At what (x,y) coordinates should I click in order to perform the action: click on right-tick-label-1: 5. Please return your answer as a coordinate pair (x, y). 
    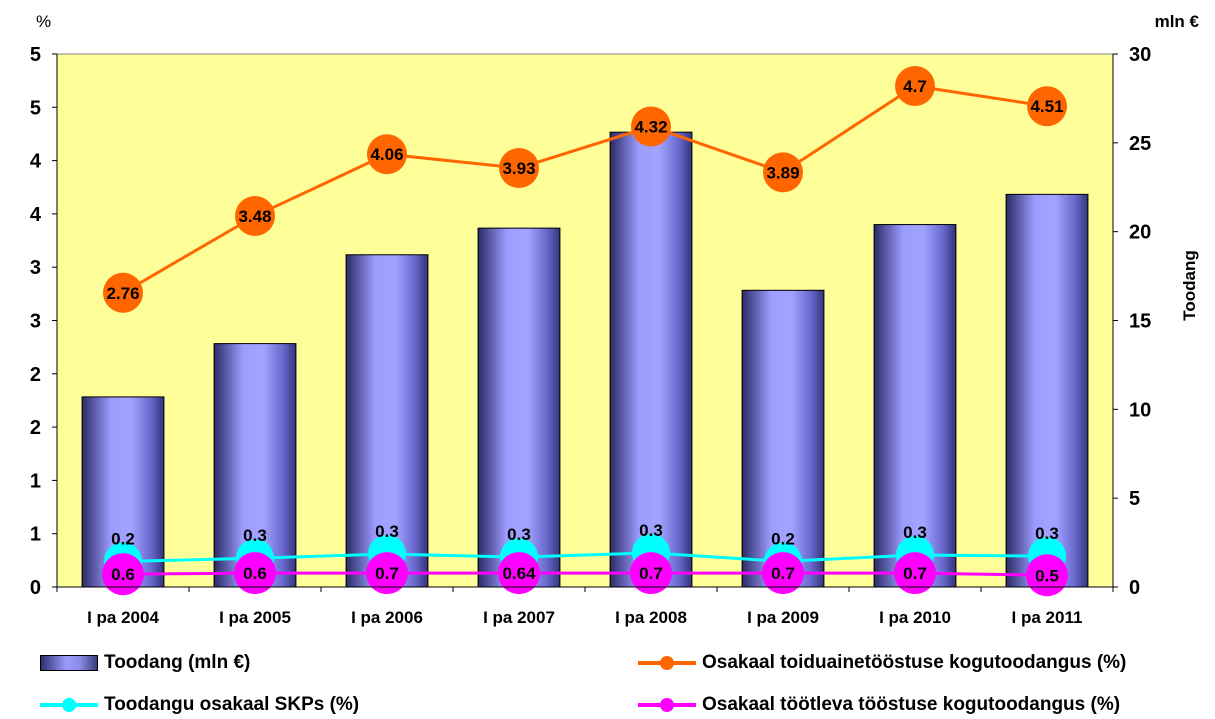
    Looking at the image, I should click on (1134, 499).